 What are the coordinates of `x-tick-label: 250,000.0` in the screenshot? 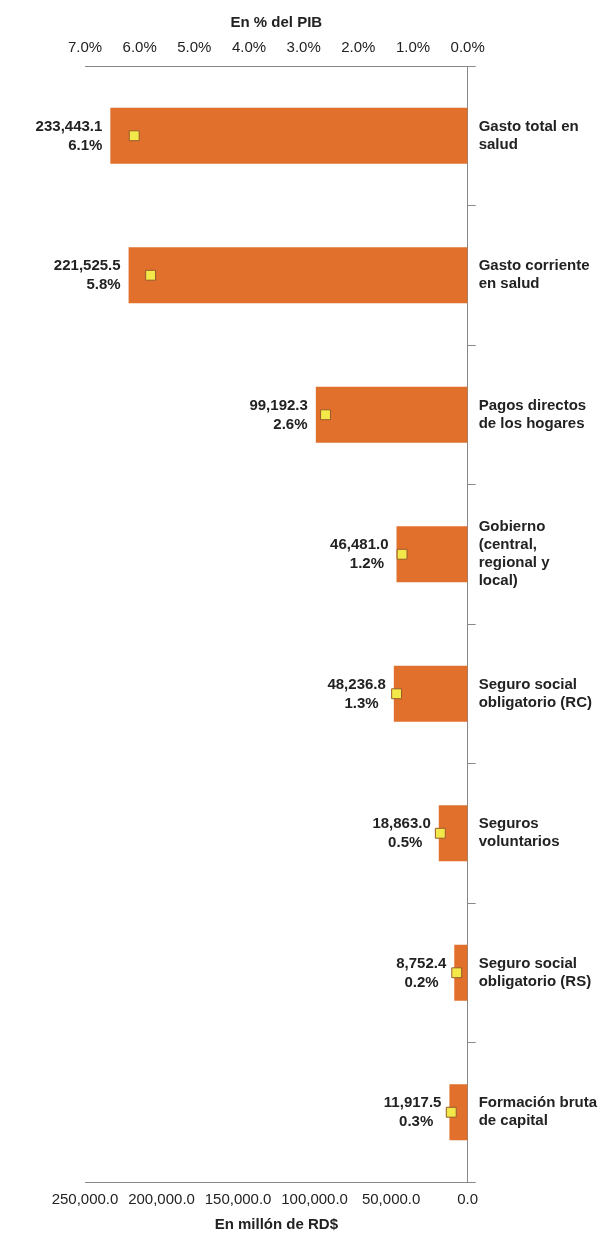 It's located at (85, 1199).